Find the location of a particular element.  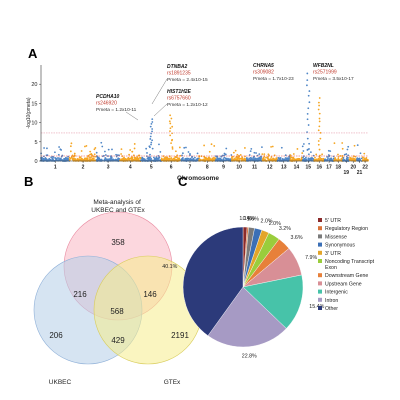

x-tick-label: 6 is located at coordinates (171, 168).